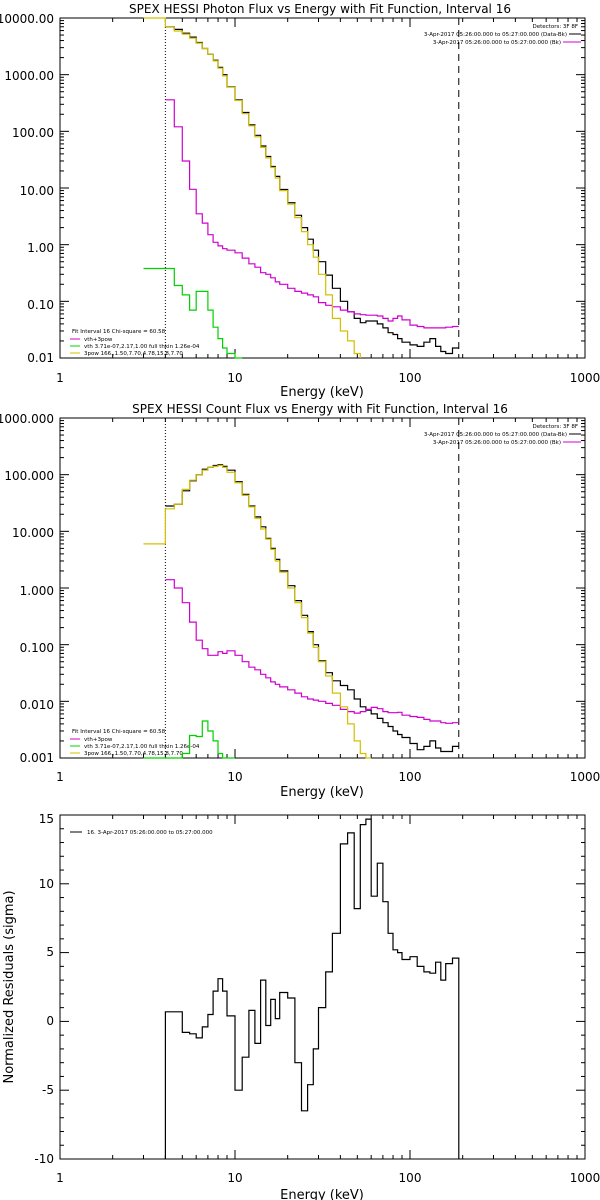 The width and height of the screenshot is (600, 1200). Describe the element at coordinates (40, 358) in the screenshot. I see `photon-flux-y-tick: 0.01` at that location.